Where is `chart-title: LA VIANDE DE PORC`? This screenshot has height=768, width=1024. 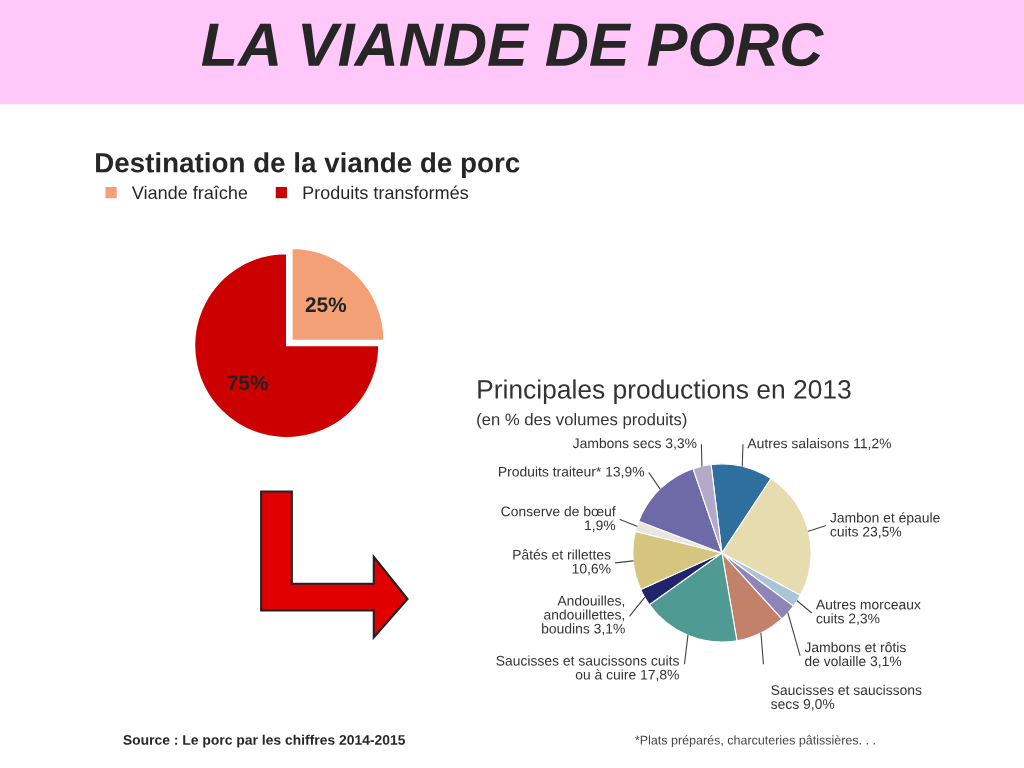 chart-title: LA VIANDE DE PORC is located at coordinates (512, 45).